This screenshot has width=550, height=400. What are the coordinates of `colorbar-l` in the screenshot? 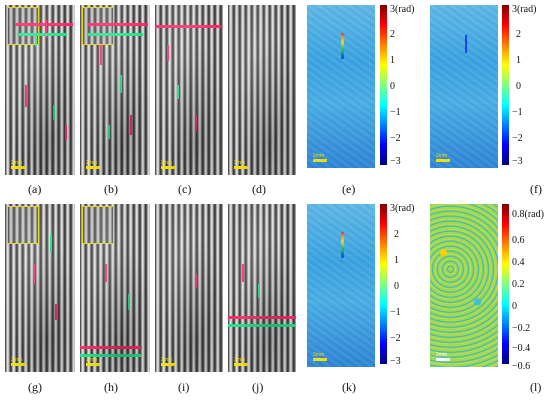 It's located at (505, 284).